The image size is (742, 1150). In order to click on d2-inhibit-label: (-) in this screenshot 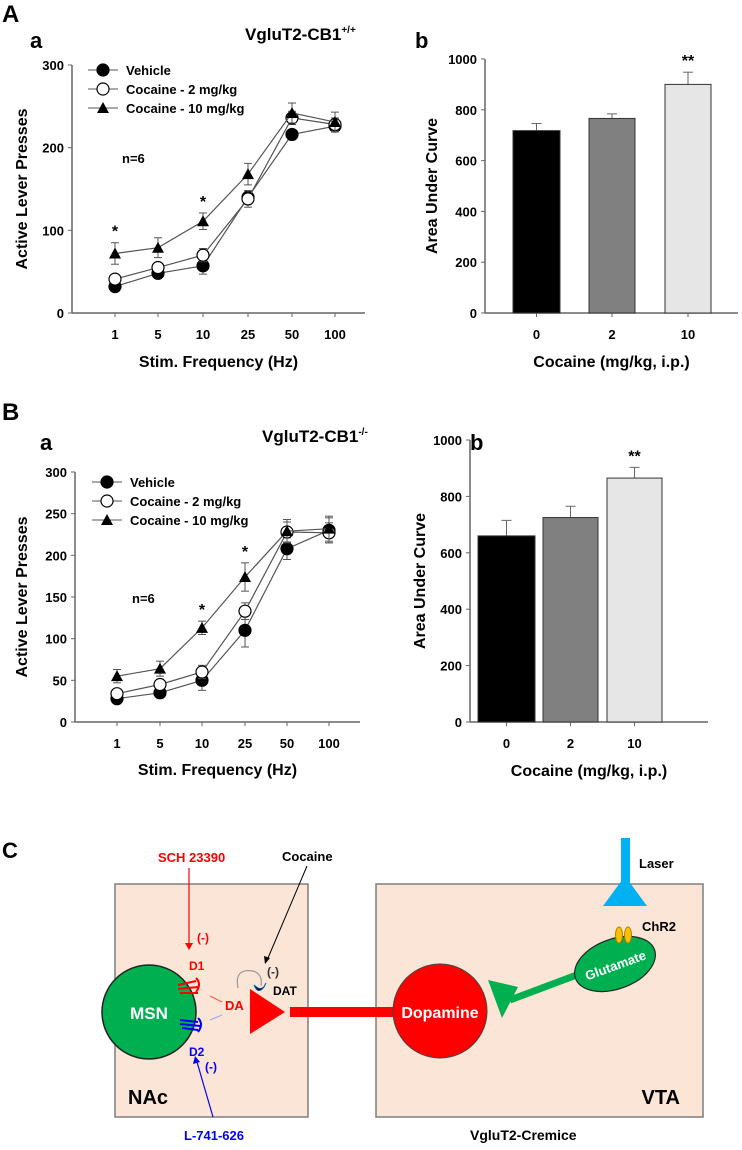, I will do `click(211, 1067)`.